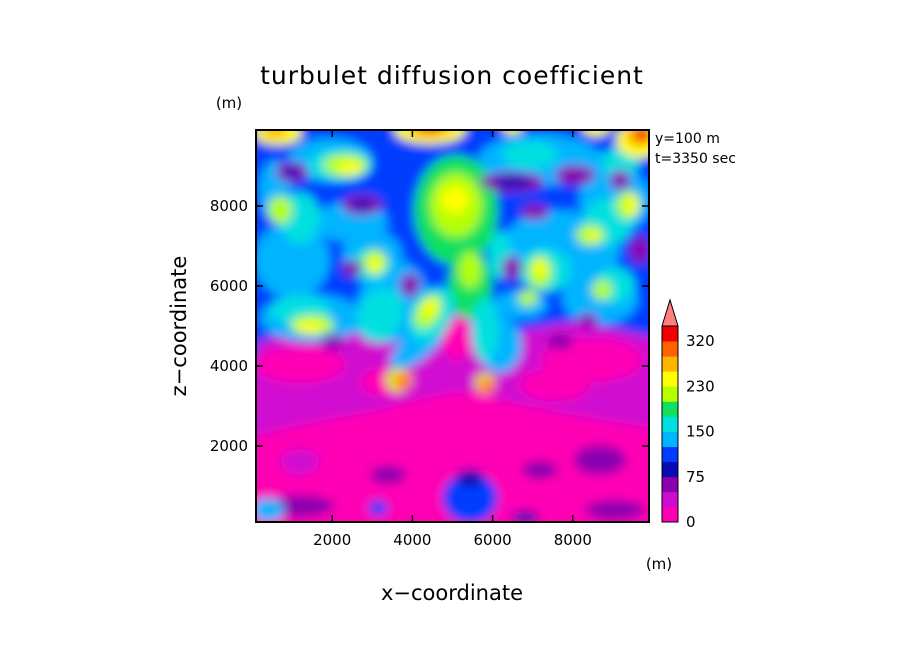 The width and height of the screenshot is (904, 658). I want to click on y-tick-label: 2000, so click(229, 446).